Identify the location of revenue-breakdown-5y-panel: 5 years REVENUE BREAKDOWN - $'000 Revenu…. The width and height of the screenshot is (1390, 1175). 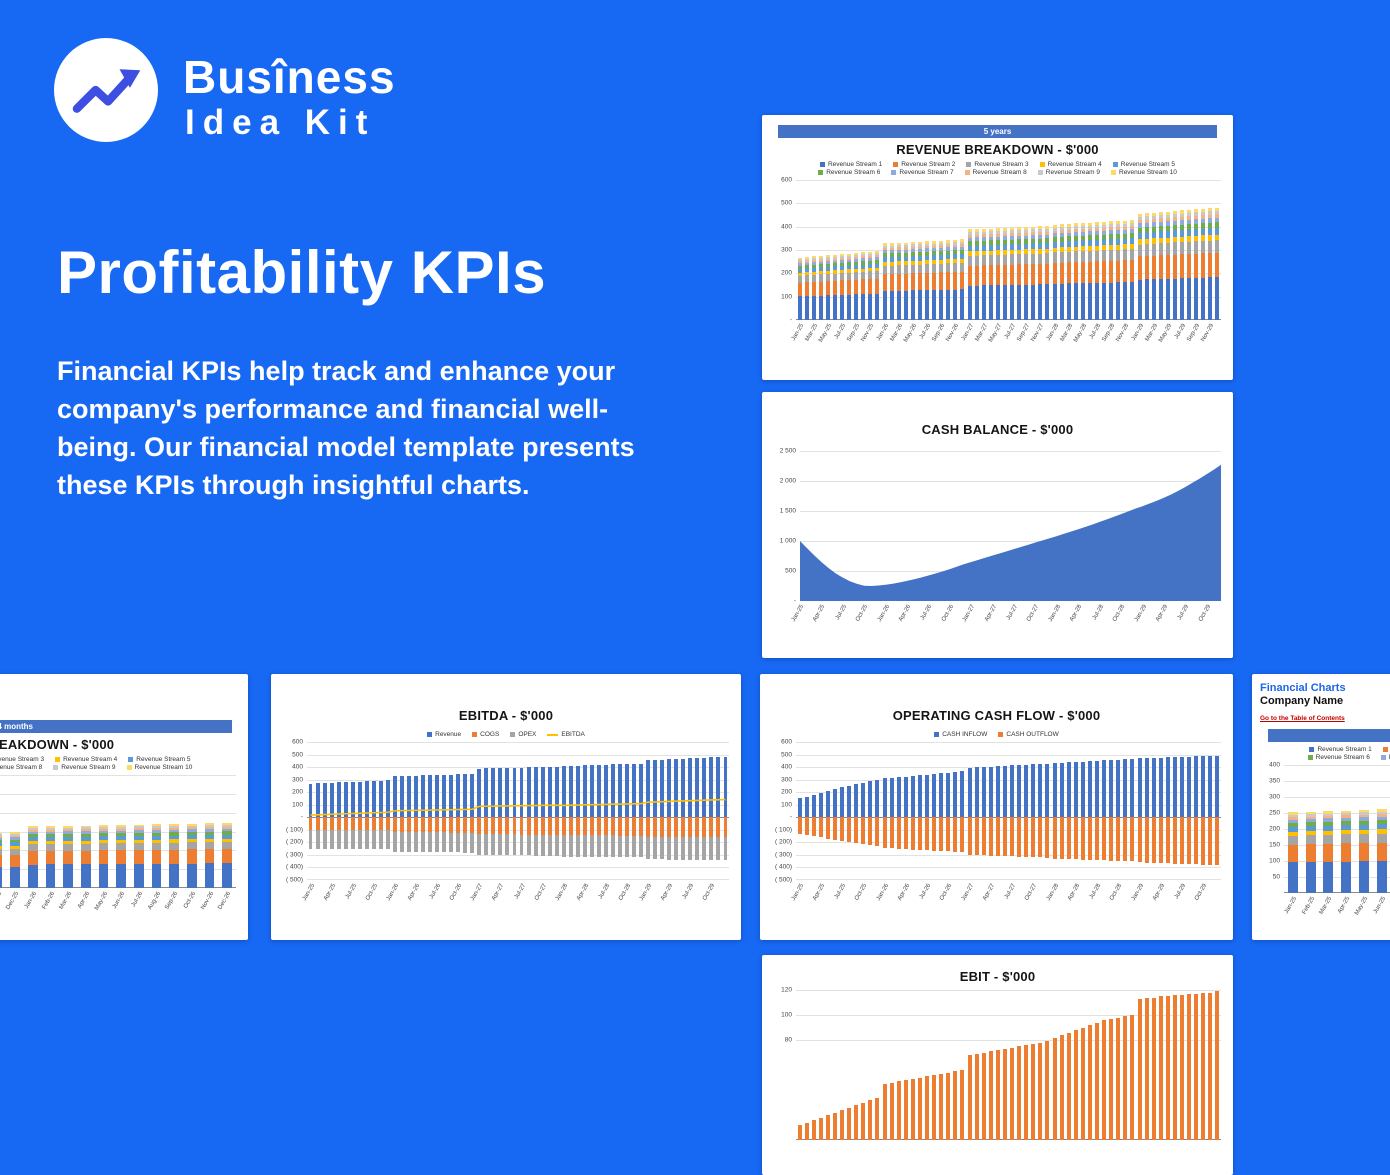
(997, 247).